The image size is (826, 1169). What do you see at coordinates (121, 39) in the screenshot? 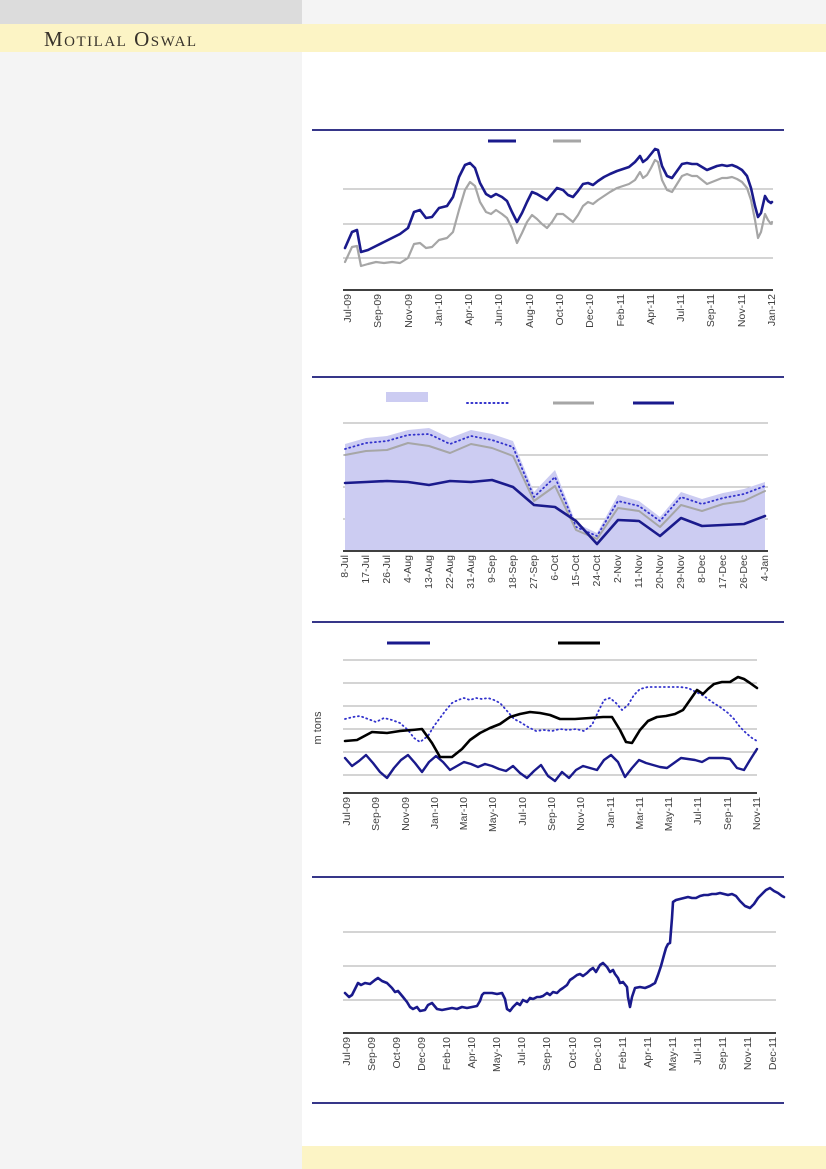
I see `brand-logo-text: Motilal Oswal` at bounding box center [121, 39].